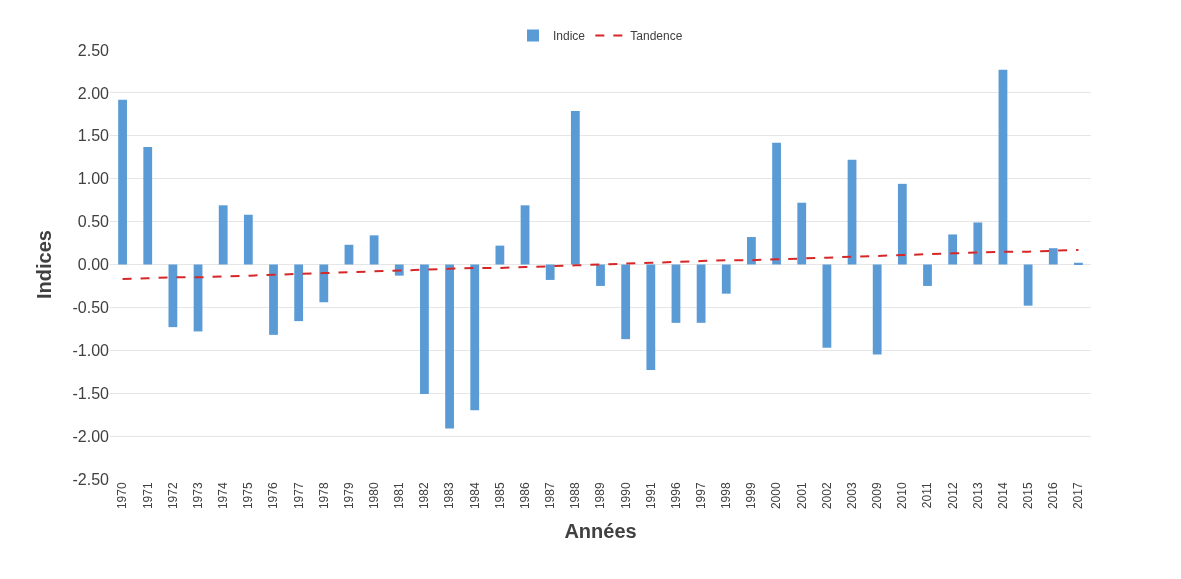 Image resolution: width=1181 pixels, height=579 pixels. I want to click on legend-label: Tandence, so click(656, 36).